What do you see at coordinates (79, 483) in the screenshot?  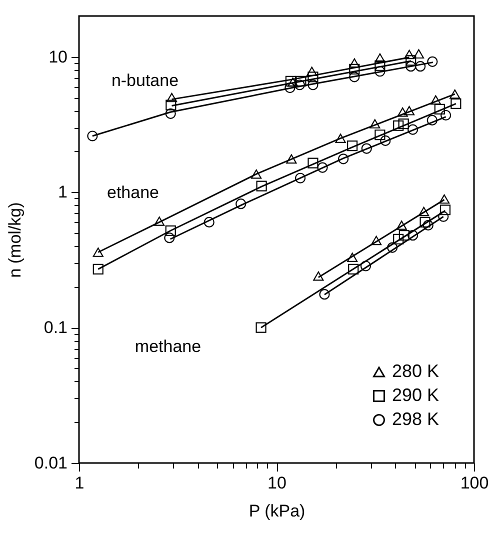 I see `x-tick-label: 1` at bounding box center [79, 483].